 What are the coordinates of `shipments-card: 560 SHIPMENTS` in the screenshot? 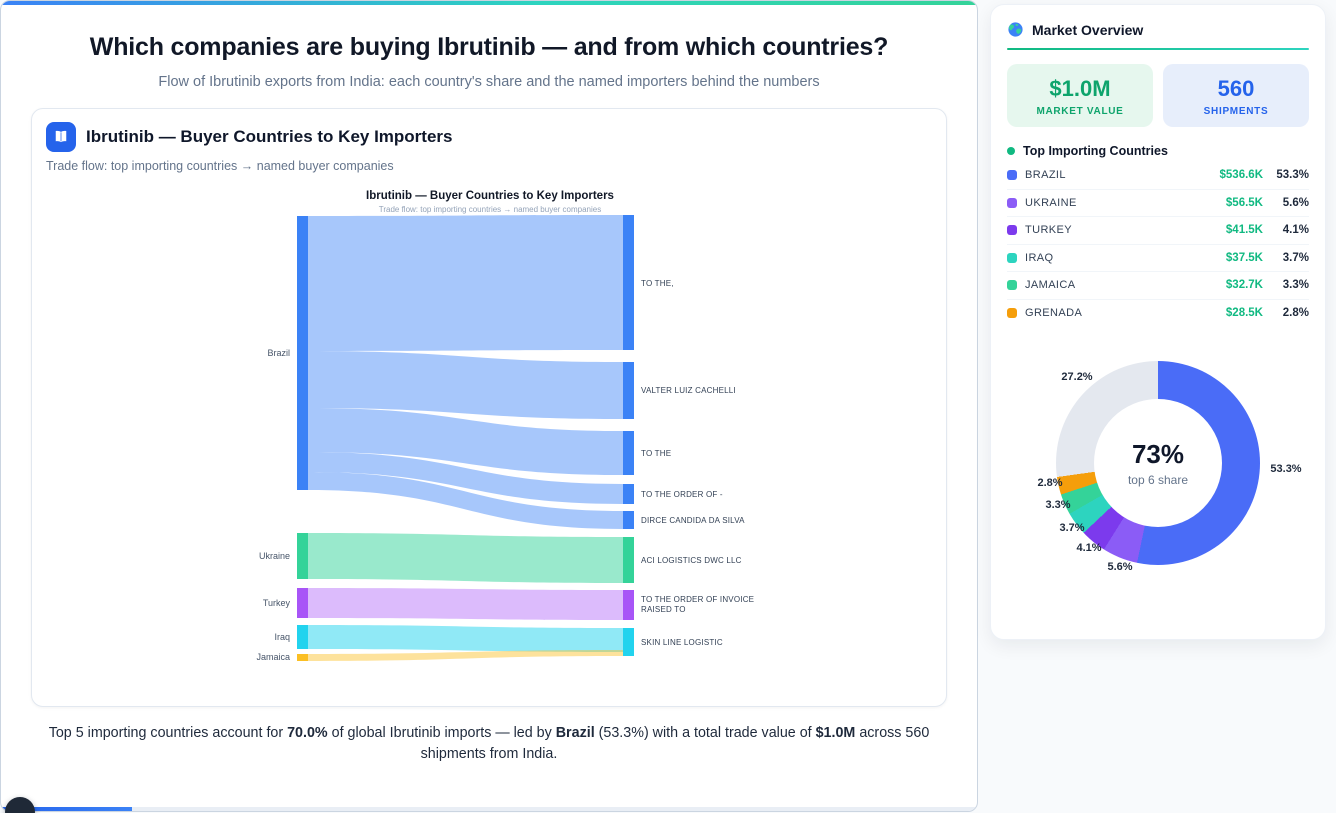 It's located at (1236, 95).